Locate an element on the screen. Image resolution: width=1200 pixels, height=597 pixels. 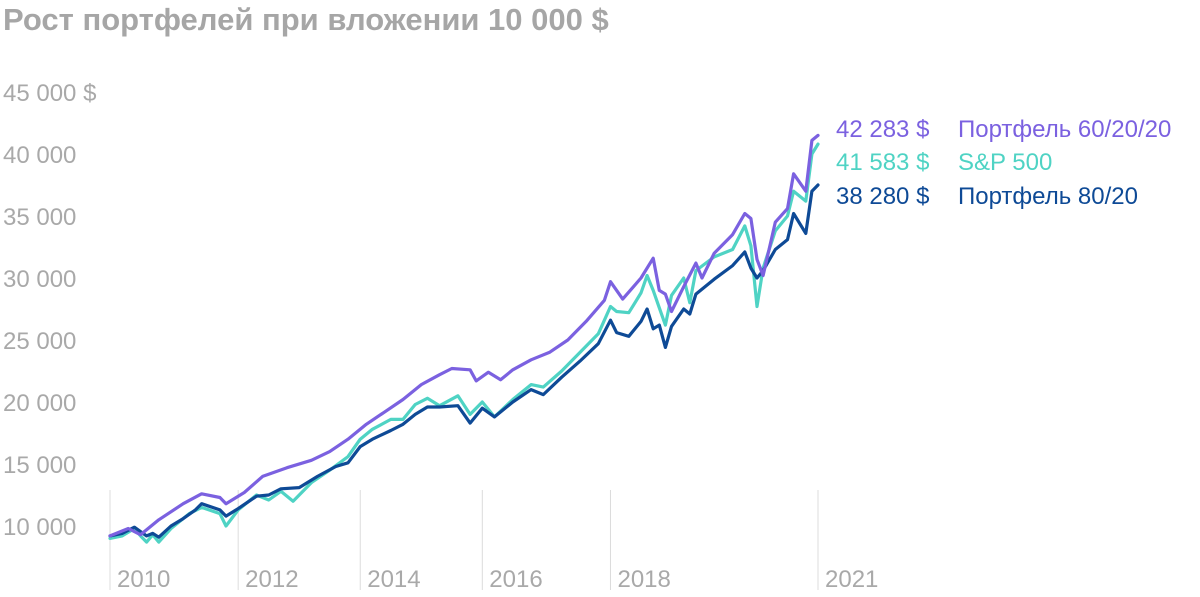
legend-series-name: S&P 500 is located at coordinates (1005, 162).